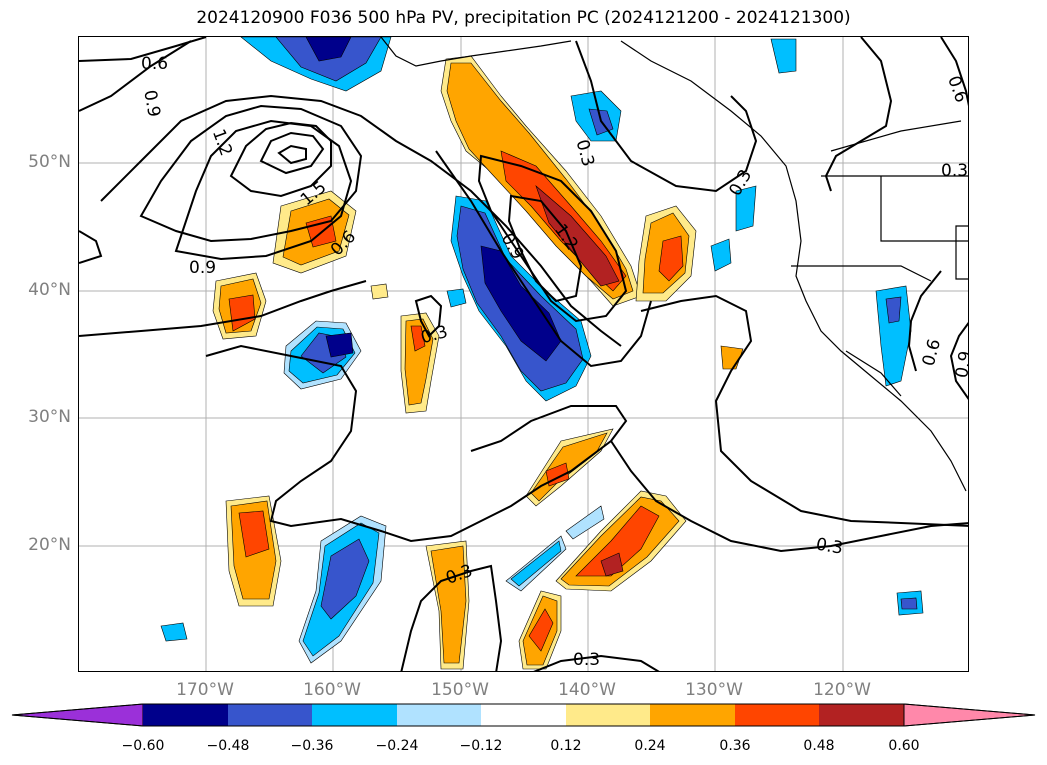 The width and height of the screenshot is (1047, 765). I want to click on lat-label-50n: 50°N, so click(49, 162).